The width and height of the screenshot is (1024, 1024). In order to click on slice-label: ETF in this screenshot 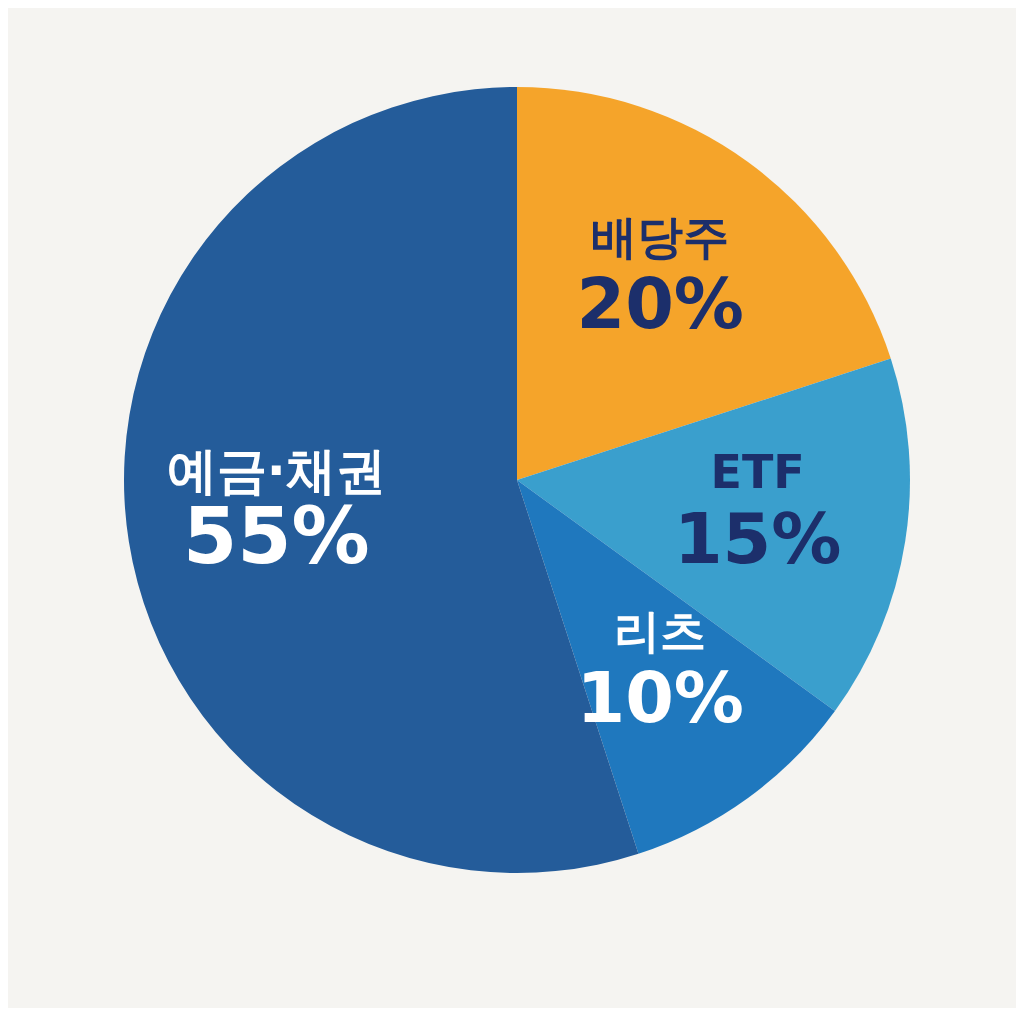, I will do `click(757, 472)`.